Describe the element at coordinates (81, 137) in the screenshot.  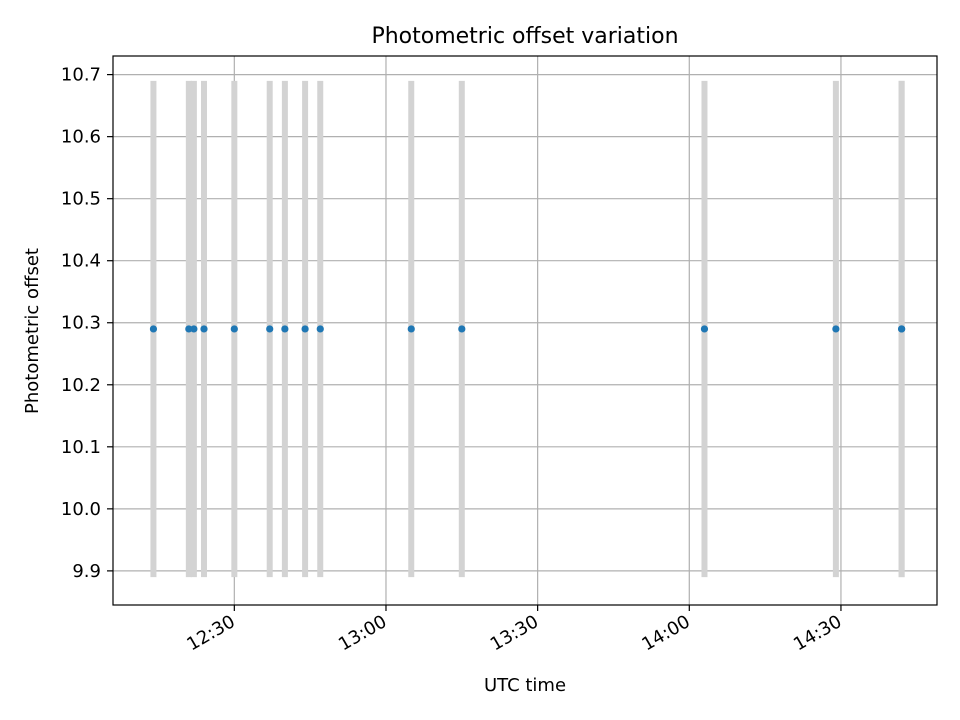
I see `y-tick-label: 10.6` at that location.